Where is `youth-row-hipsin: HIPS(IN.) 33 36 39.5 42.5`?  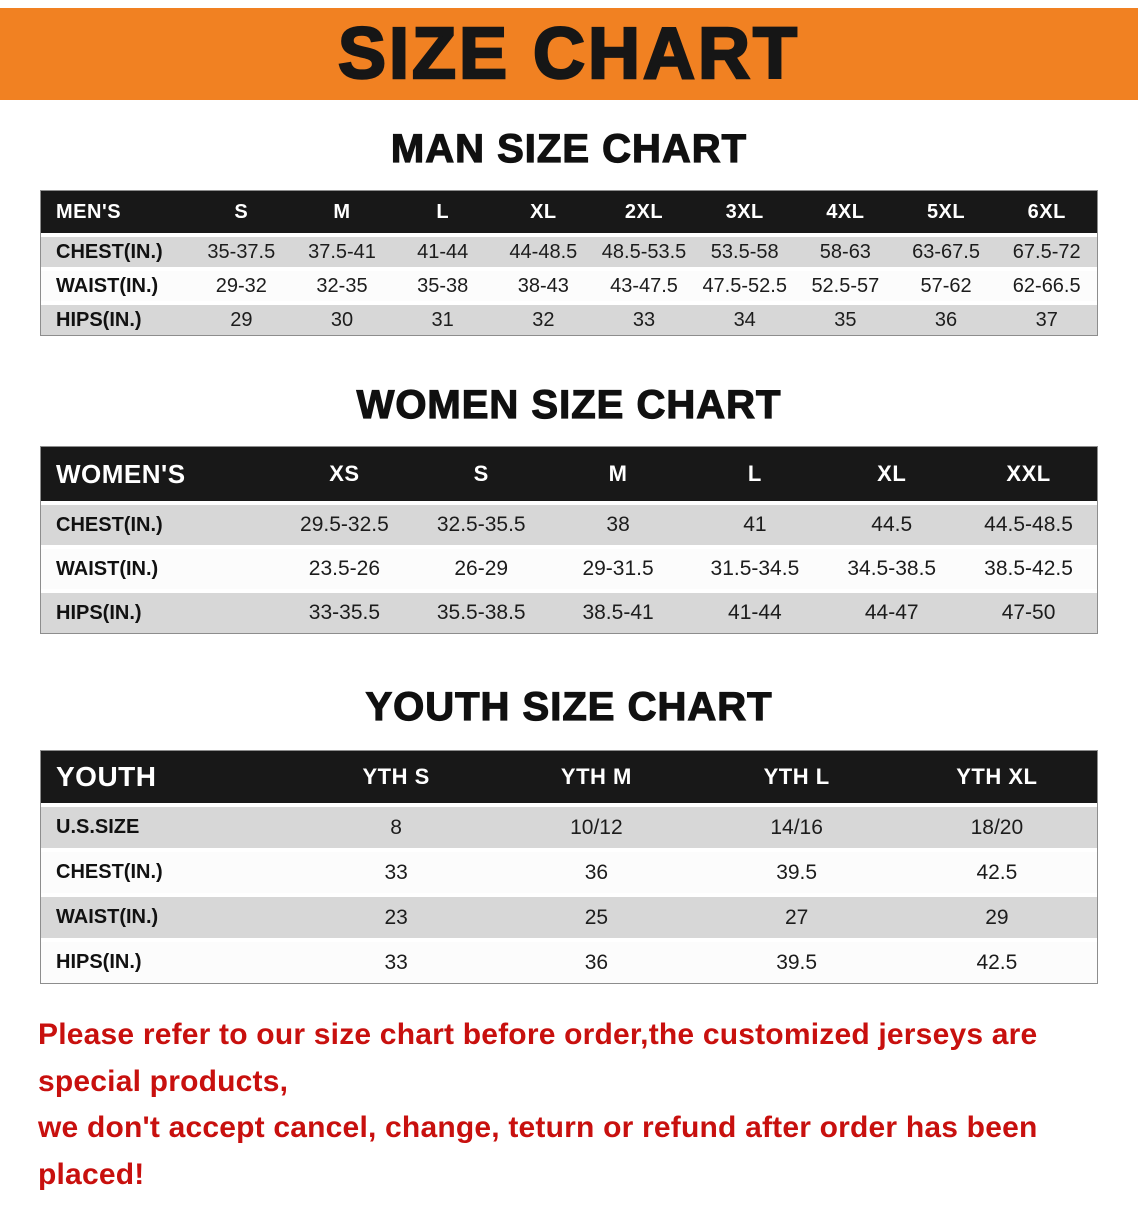
youth-row-hipsin: HIPS(IN.) 33 36 39.5 42.5 is located at coordinates (569, 960).